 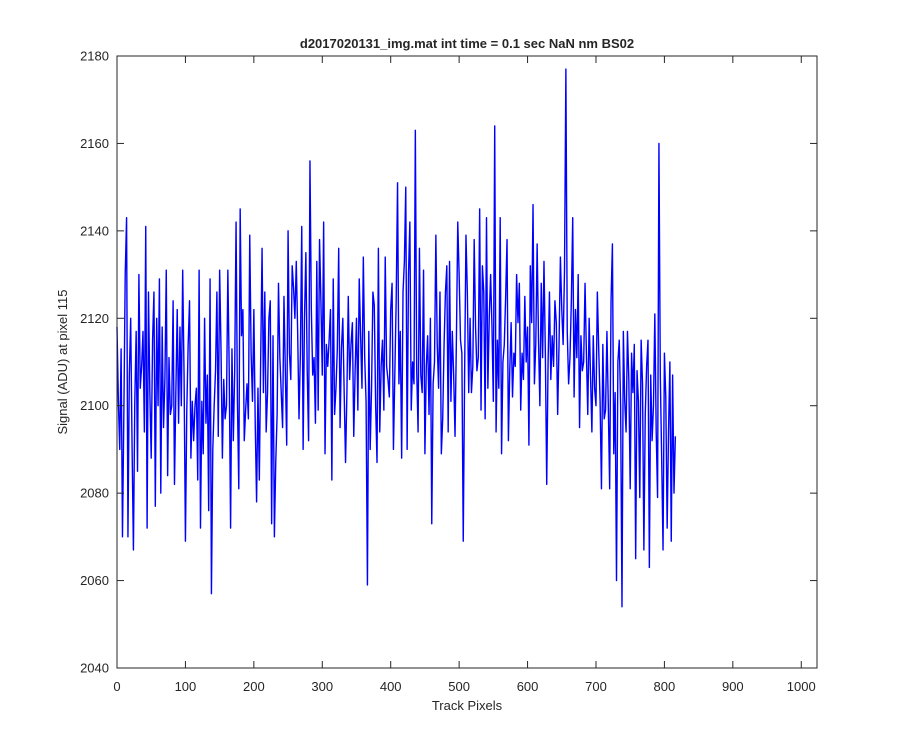 I want to click on x-tick-label: 1000, so click(x=801, y=686).